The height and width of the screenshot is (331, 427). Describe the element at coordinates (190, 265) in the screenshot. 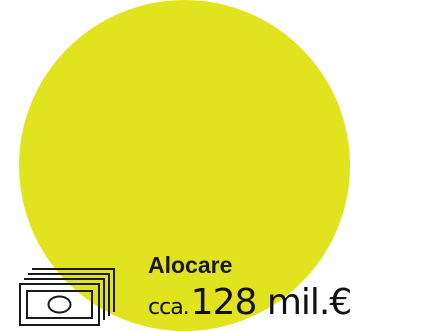

I see `allocation-label: Alocare` at that location.